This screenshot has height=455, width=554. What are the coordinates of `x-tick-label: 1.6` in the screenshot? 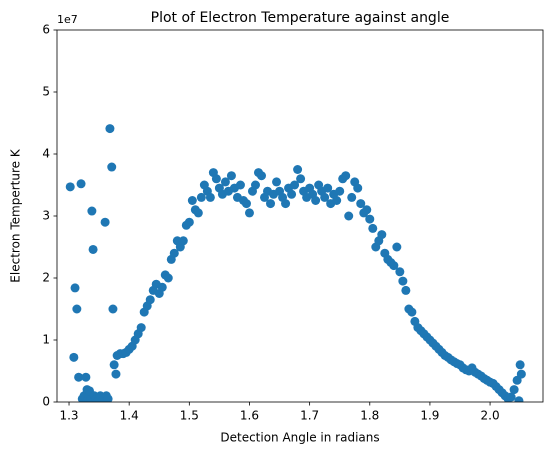 It's located at (249, 416).